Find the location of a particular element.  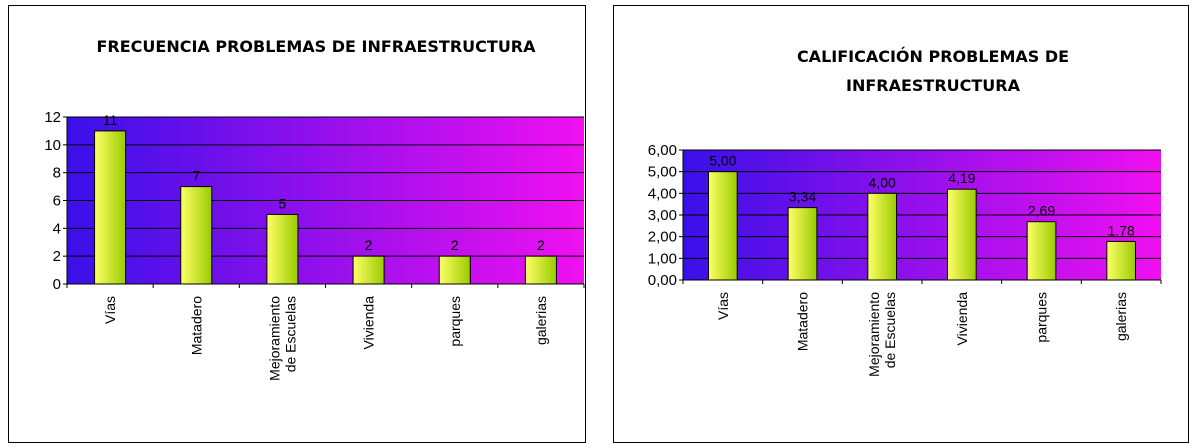

y-tick-label: 6 is located at coordinates (57, 201).